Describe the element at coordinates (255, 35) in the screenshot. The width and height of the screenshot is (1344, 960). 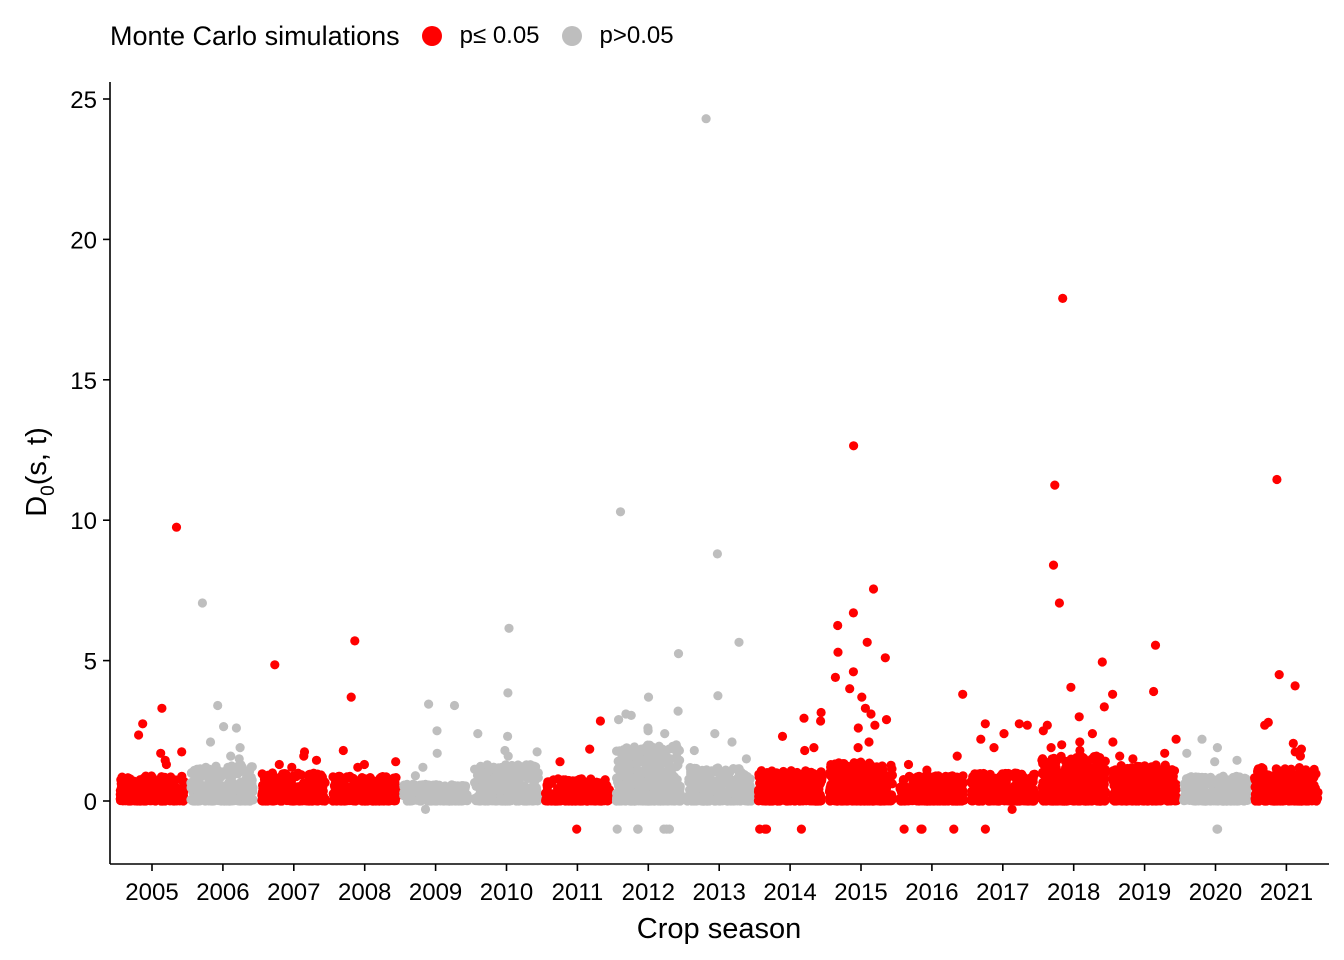
I see `legend-title: Monte Carlo simulations` at that location.